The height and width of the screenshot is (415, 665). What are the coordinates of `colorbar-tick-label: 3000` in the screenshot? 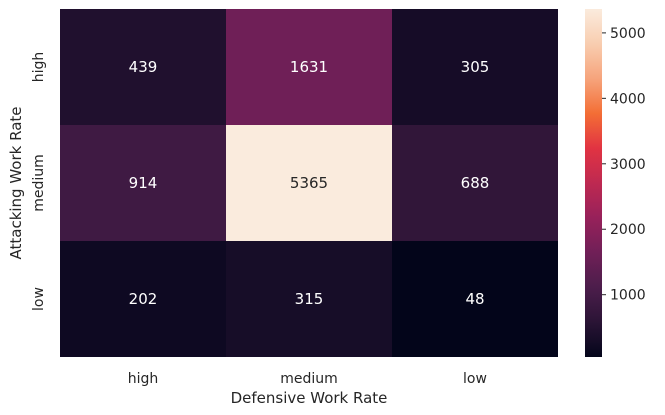 It's located at (628, 165).